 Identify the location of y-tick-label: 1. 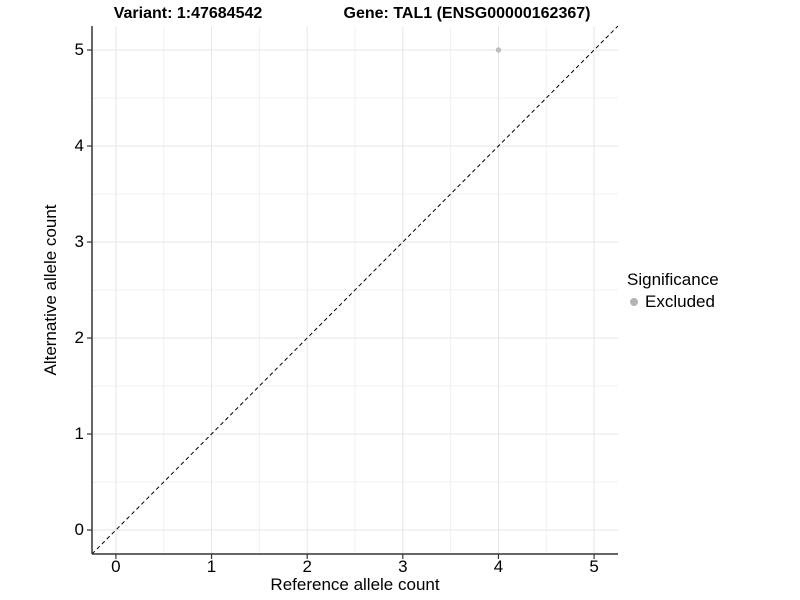
(79, 433).